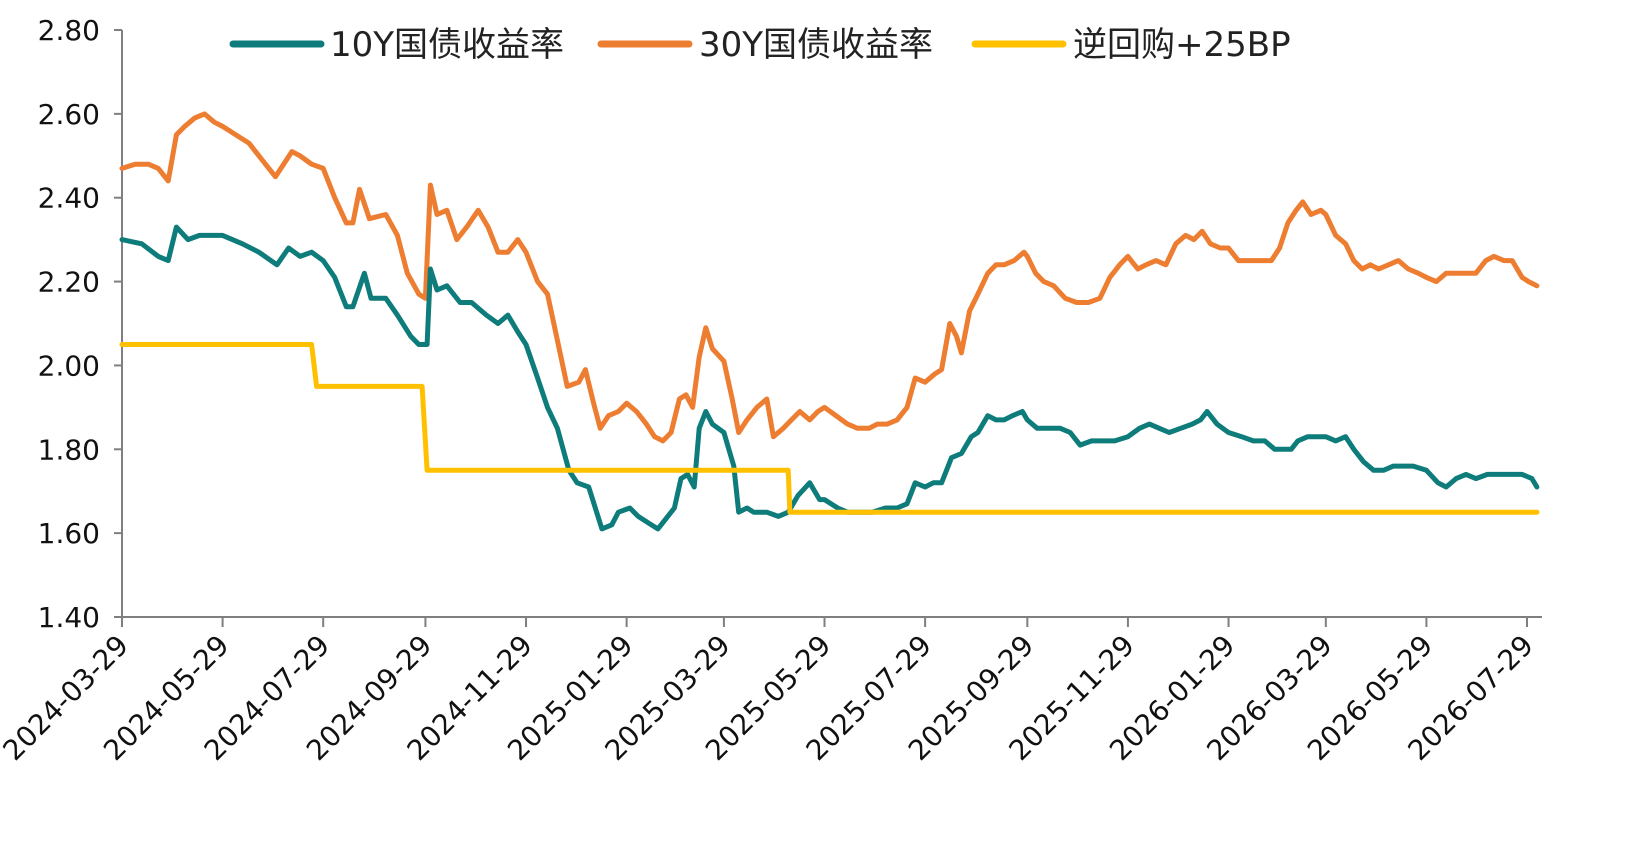  What do you see at coordinates (69, 365) in the screenshot?
I see `y-tick-label: 2.00` at bounding box center [69, 365].